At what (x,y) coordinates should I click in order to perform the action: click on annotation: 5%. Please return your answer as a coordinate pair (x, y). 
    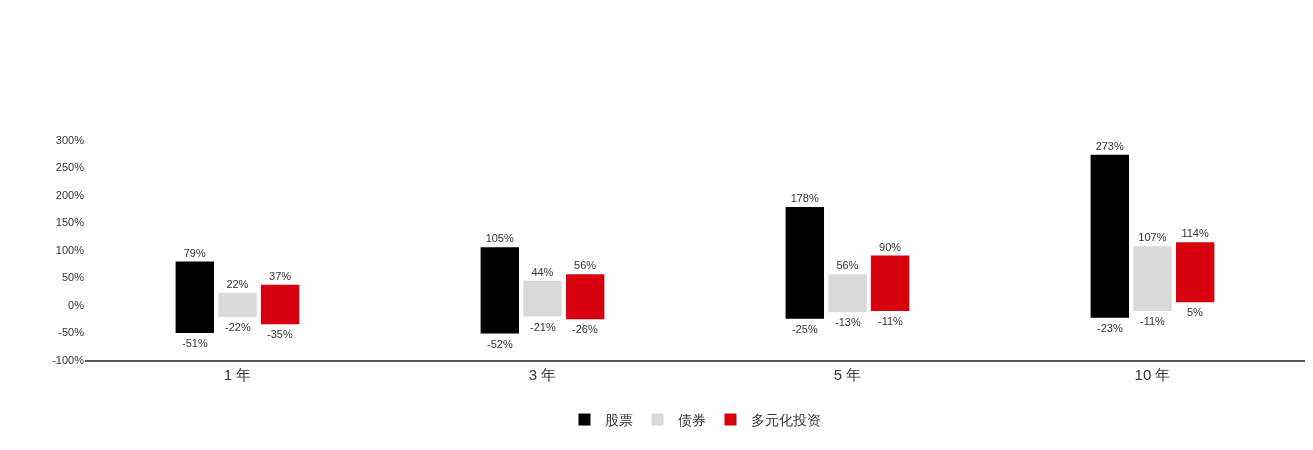
    Looking at the image, I should click on (1195, 312).